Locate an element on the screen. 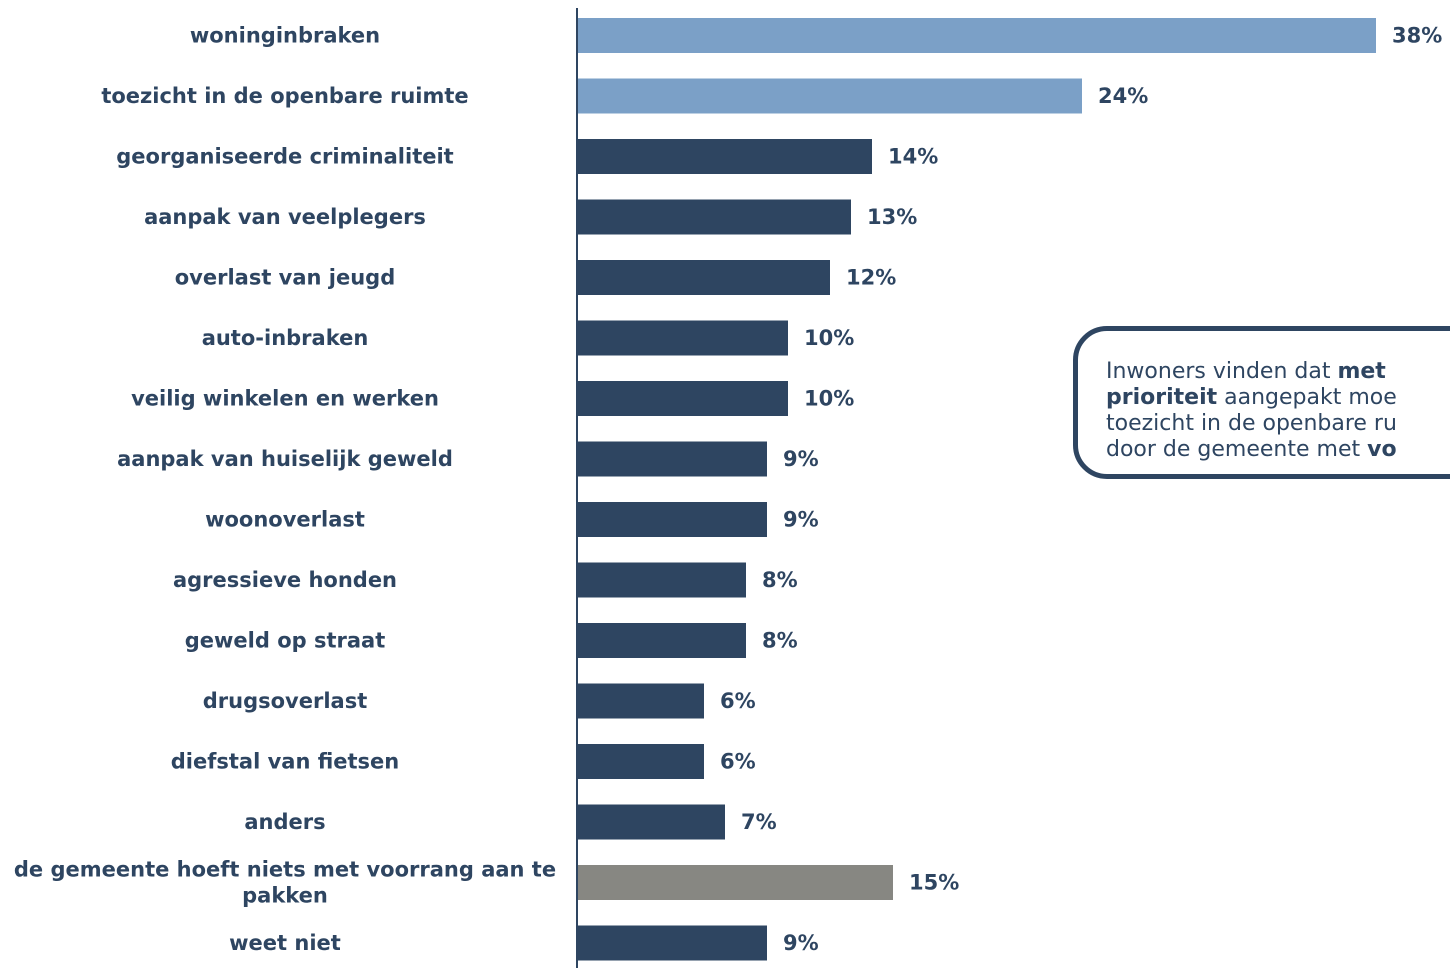 The image size is (1450, 968). category-label: overlast van jeugd is located at coordinates (285, 278).